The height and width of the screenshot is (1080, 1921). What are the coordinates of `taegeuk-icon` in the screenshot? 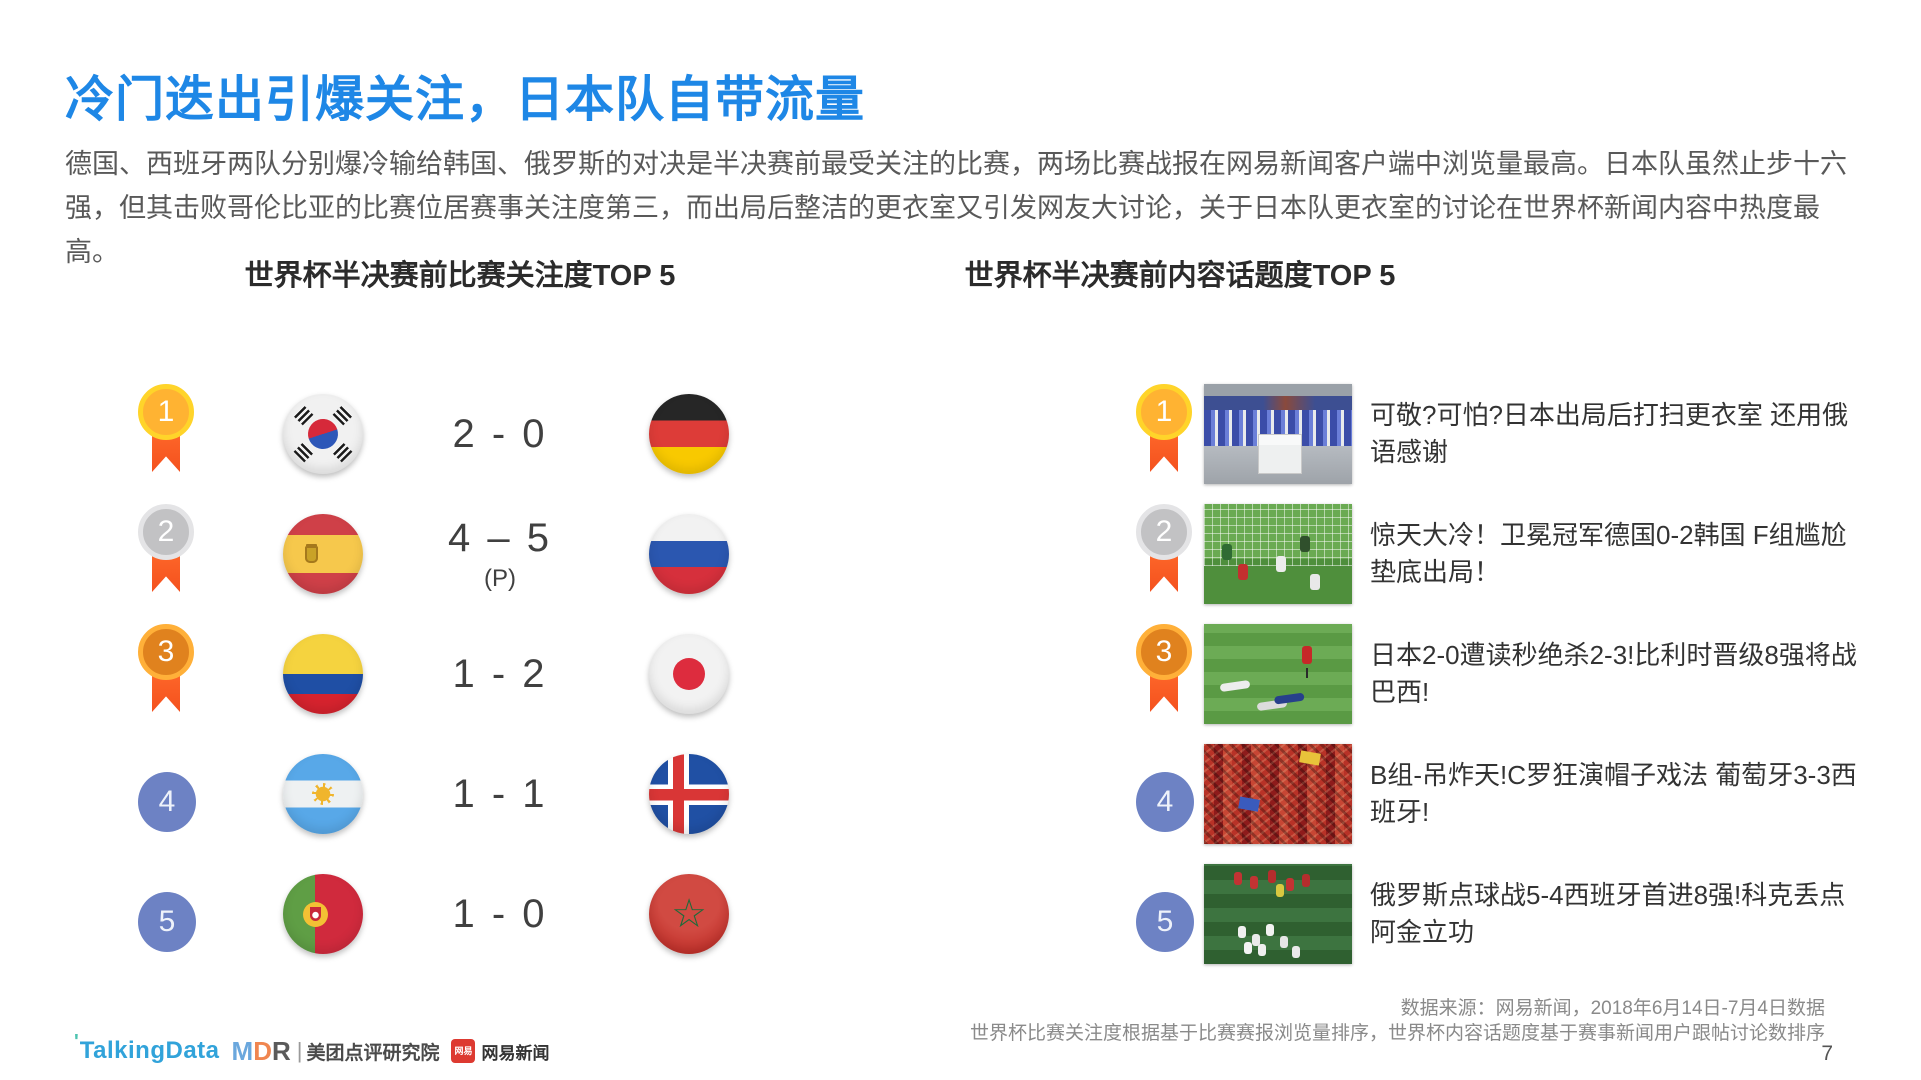 It's located at (323, 434).